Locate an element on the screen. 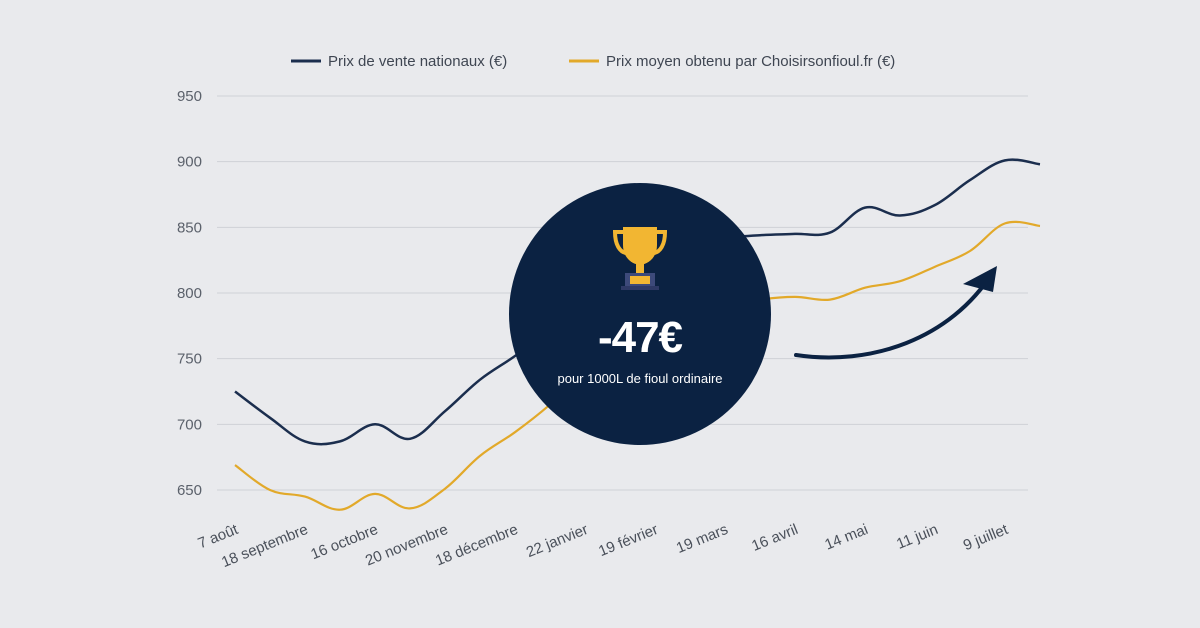 The width and height of the screenshot is (1200, 628). y-axis: 950 900 850 800 750 700 650 is located at coordinates (189, 293).